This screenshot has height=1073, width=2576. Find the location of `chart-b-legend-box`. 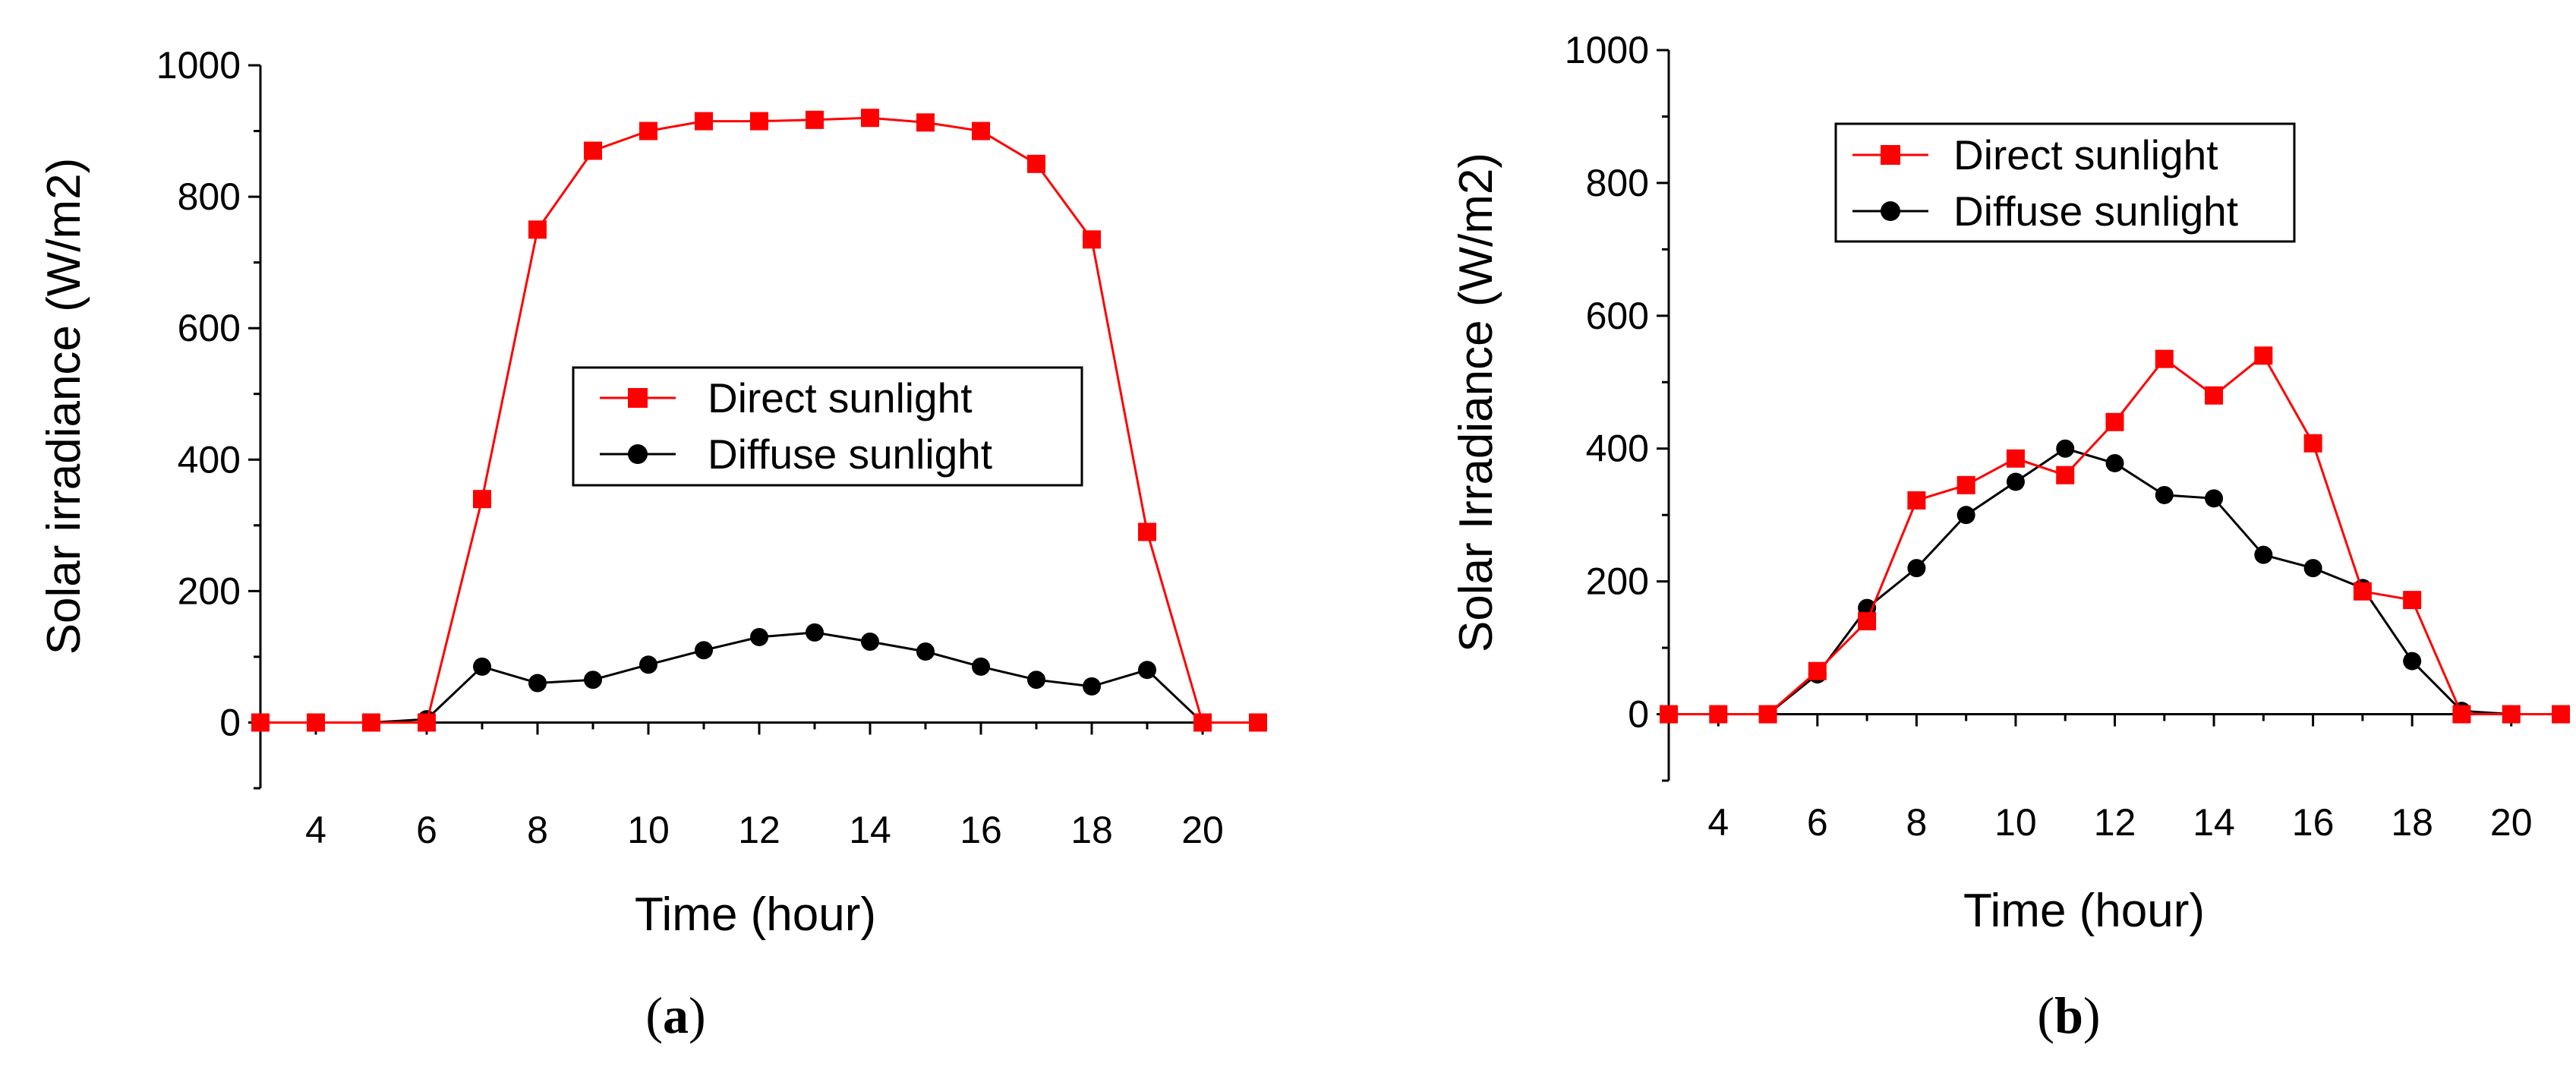

chart-b-legend-box is located at coordinates (2065, 182).